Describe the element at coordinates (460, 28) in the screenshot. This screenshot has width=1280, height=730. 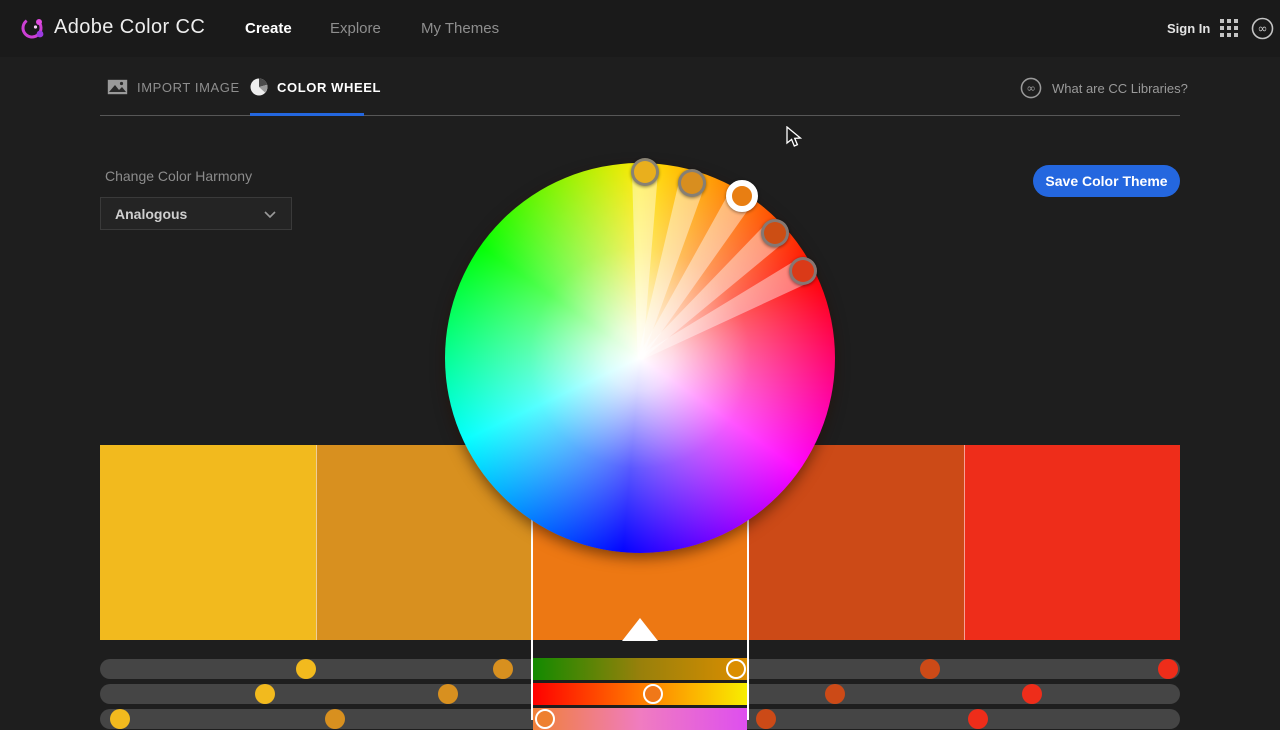
I see `nav-item-my-themes: My Themes` at that location.